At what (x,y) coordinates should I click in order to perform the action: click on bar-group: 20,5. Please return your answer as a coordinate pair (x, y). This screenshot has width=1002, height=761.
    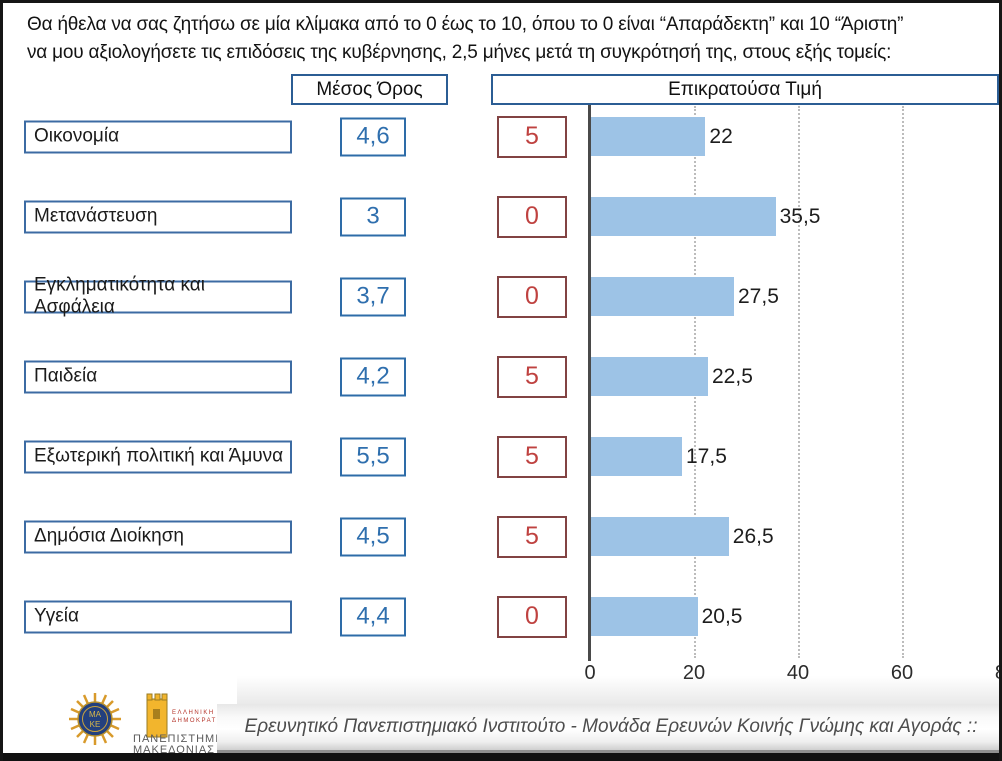
    Looking at the image, I should click on (666, 617).